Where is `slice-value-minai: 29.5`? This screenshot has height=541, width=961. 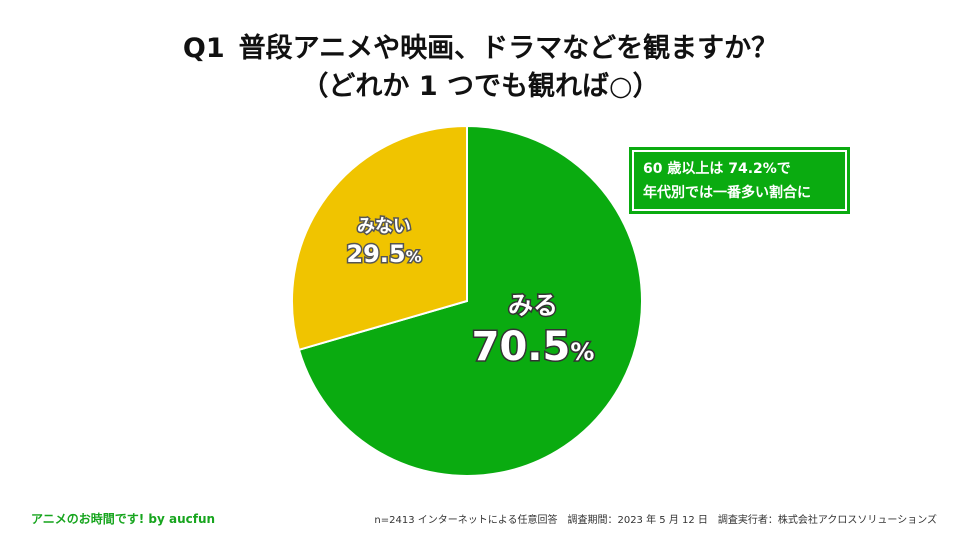 slice-value-minai: 29.5 is located at coordinates (375, 254).